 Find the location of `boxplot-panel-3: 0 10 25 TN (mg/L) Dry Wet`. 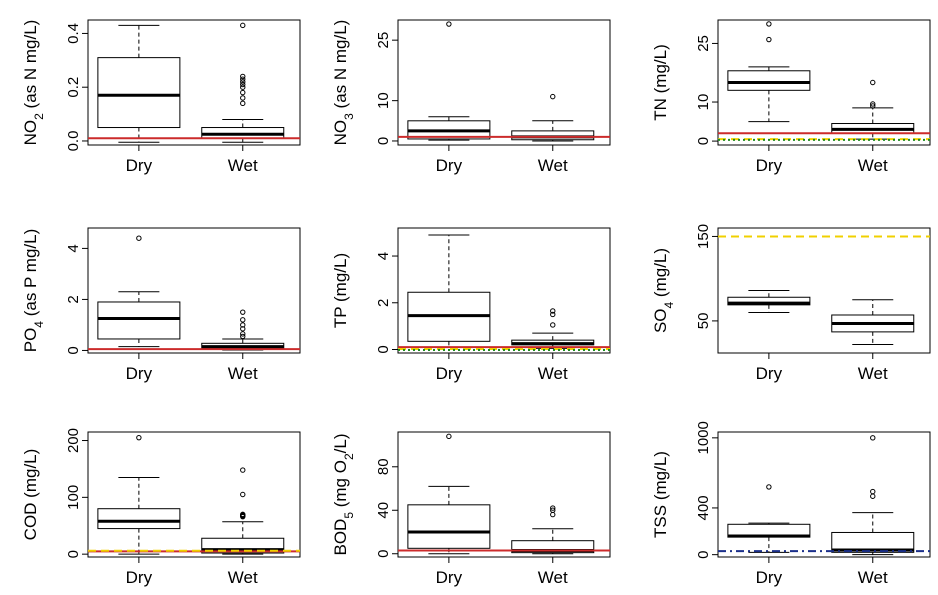

boxplot-panel-3: 0 10 25 TN (mg/L) Dry Wet is located at coordinates (791, 97).